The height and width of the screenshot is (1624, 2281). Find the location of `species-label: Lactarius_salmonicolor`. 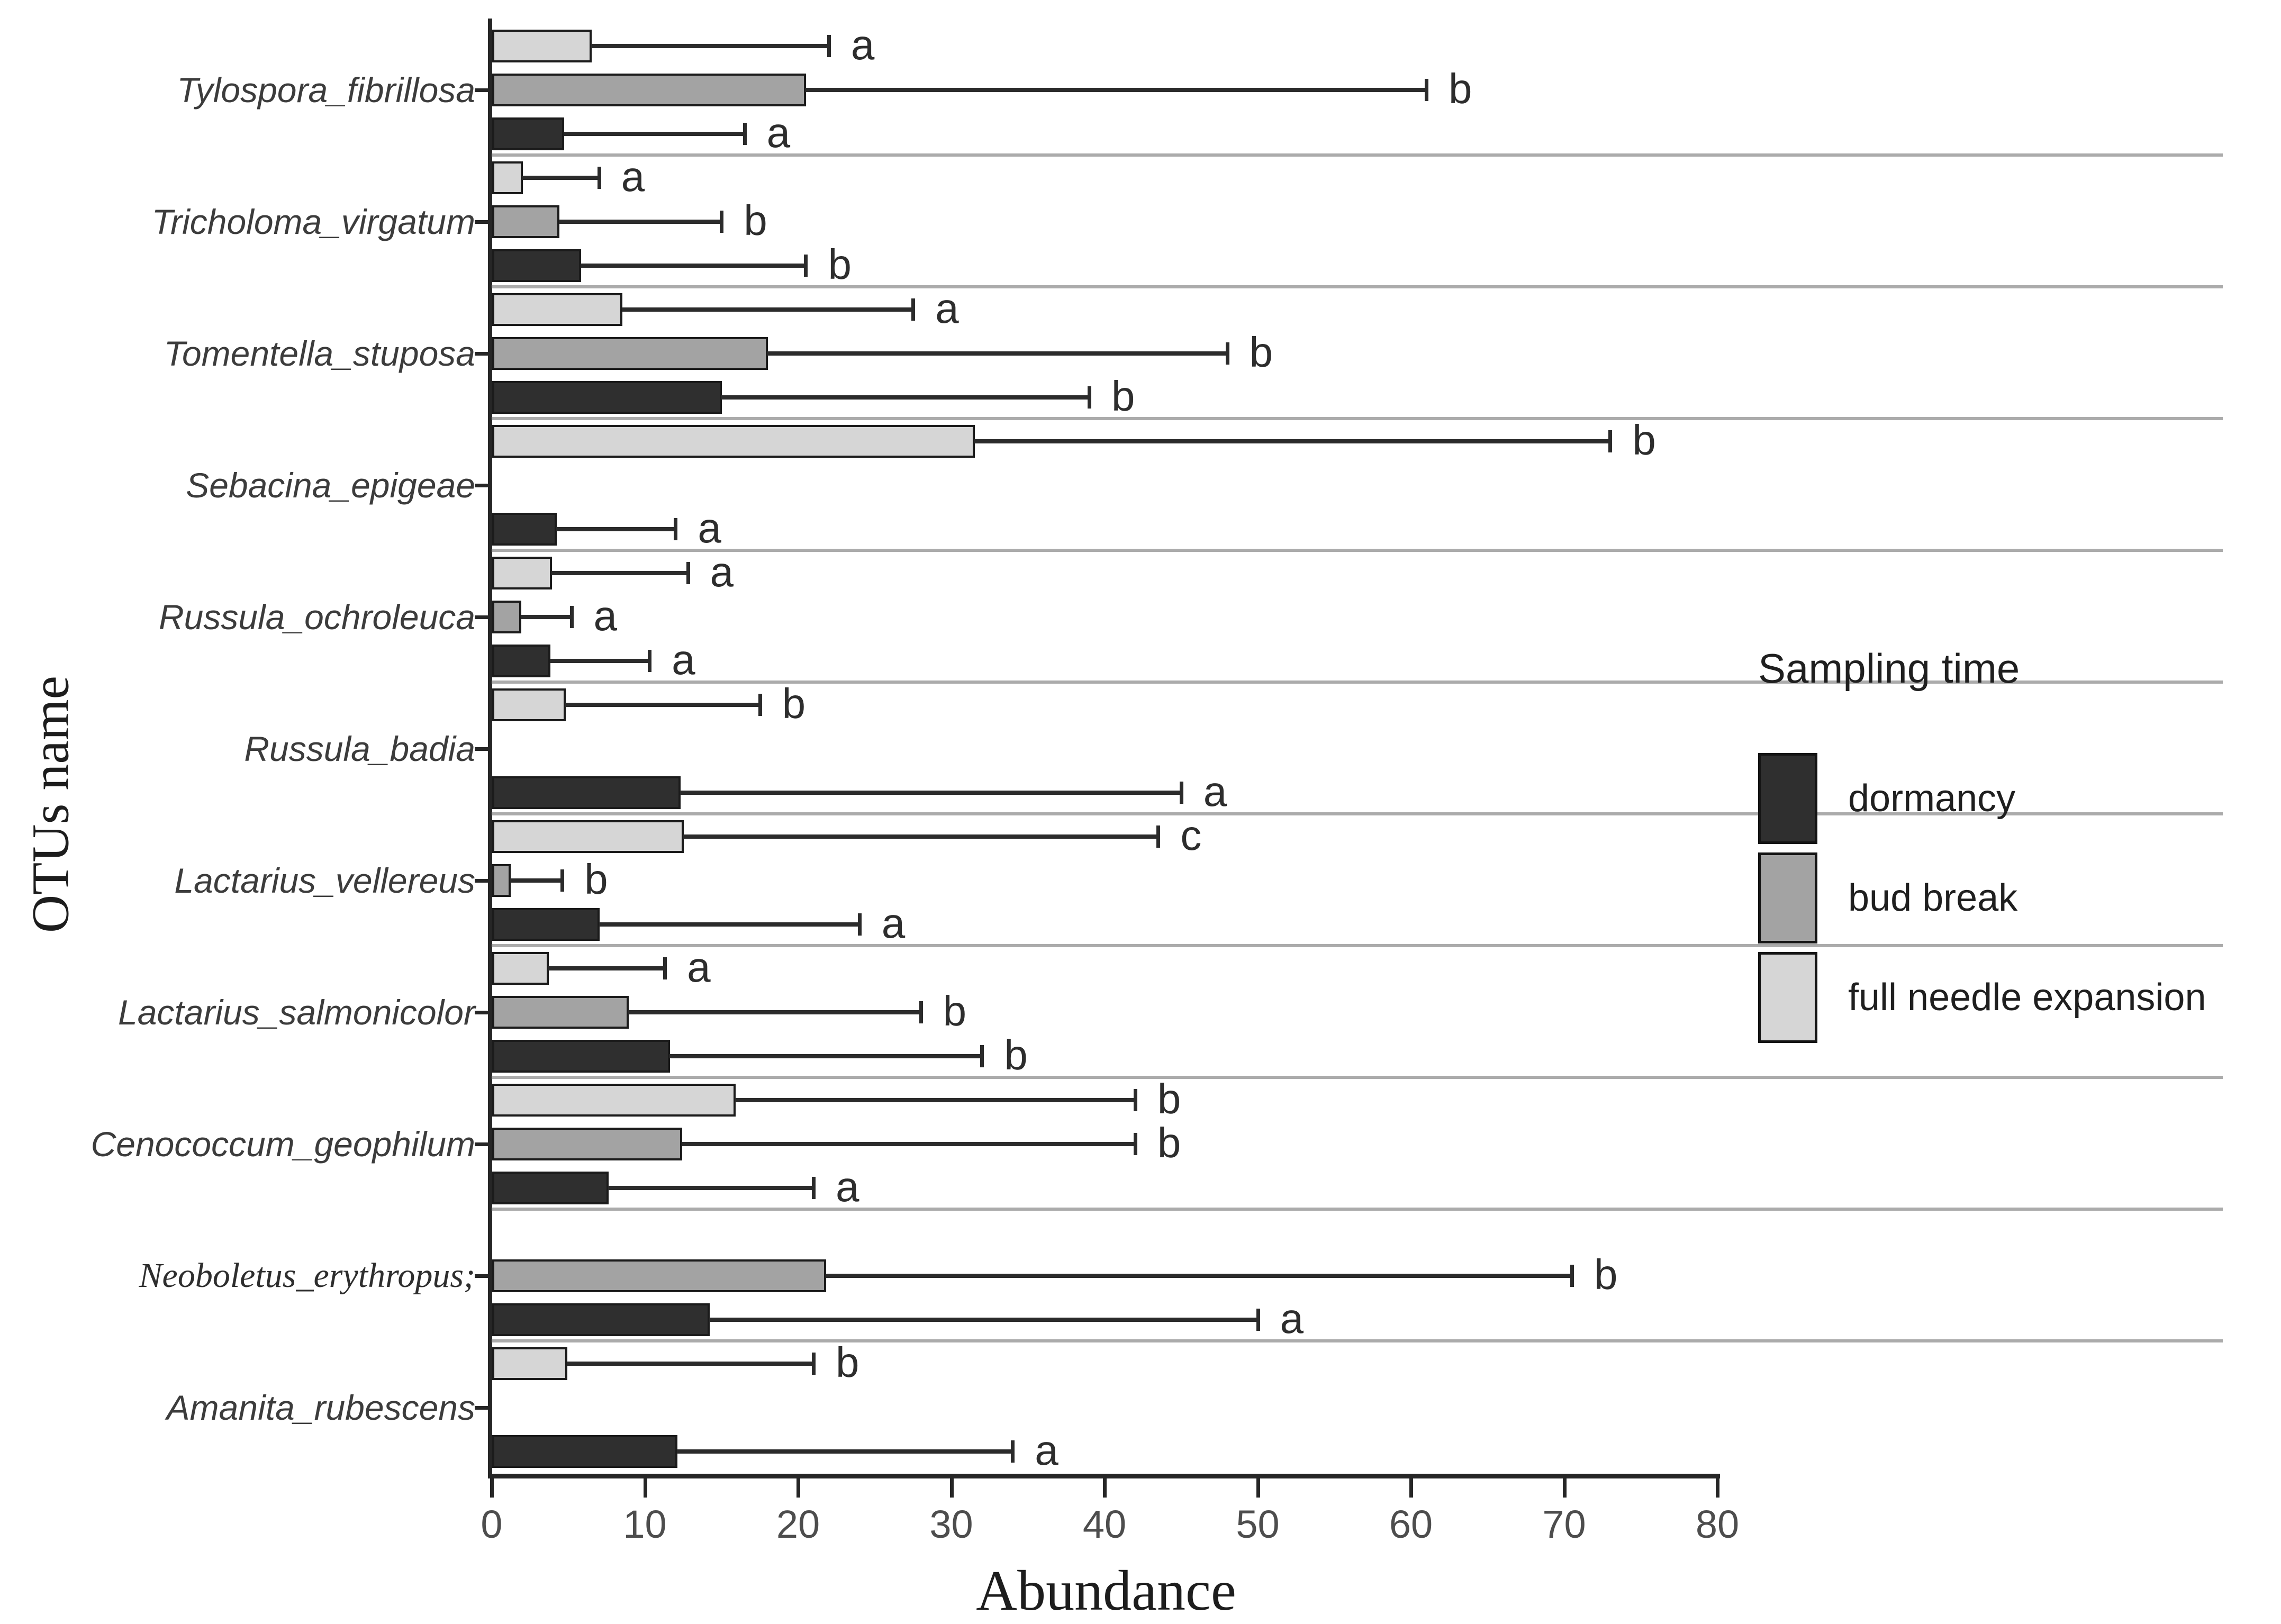

species-label: Lactarius_salmonicolor is located at coordinates (296, 1012).